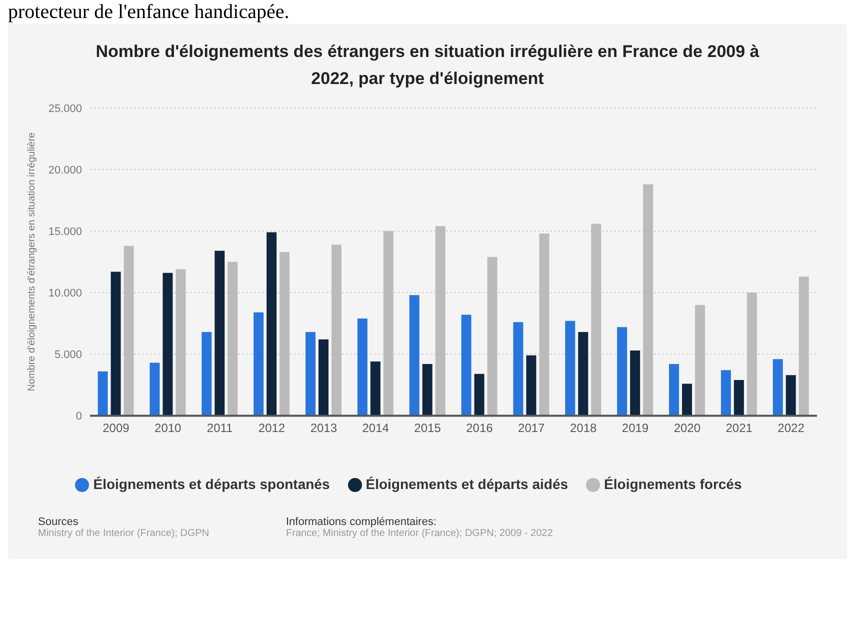 The image size is (855, 637). What do you see at coordinates (791, 428) in the screenshot?
I see `x-tick-label: 2022` at bounding box center [791, 428].